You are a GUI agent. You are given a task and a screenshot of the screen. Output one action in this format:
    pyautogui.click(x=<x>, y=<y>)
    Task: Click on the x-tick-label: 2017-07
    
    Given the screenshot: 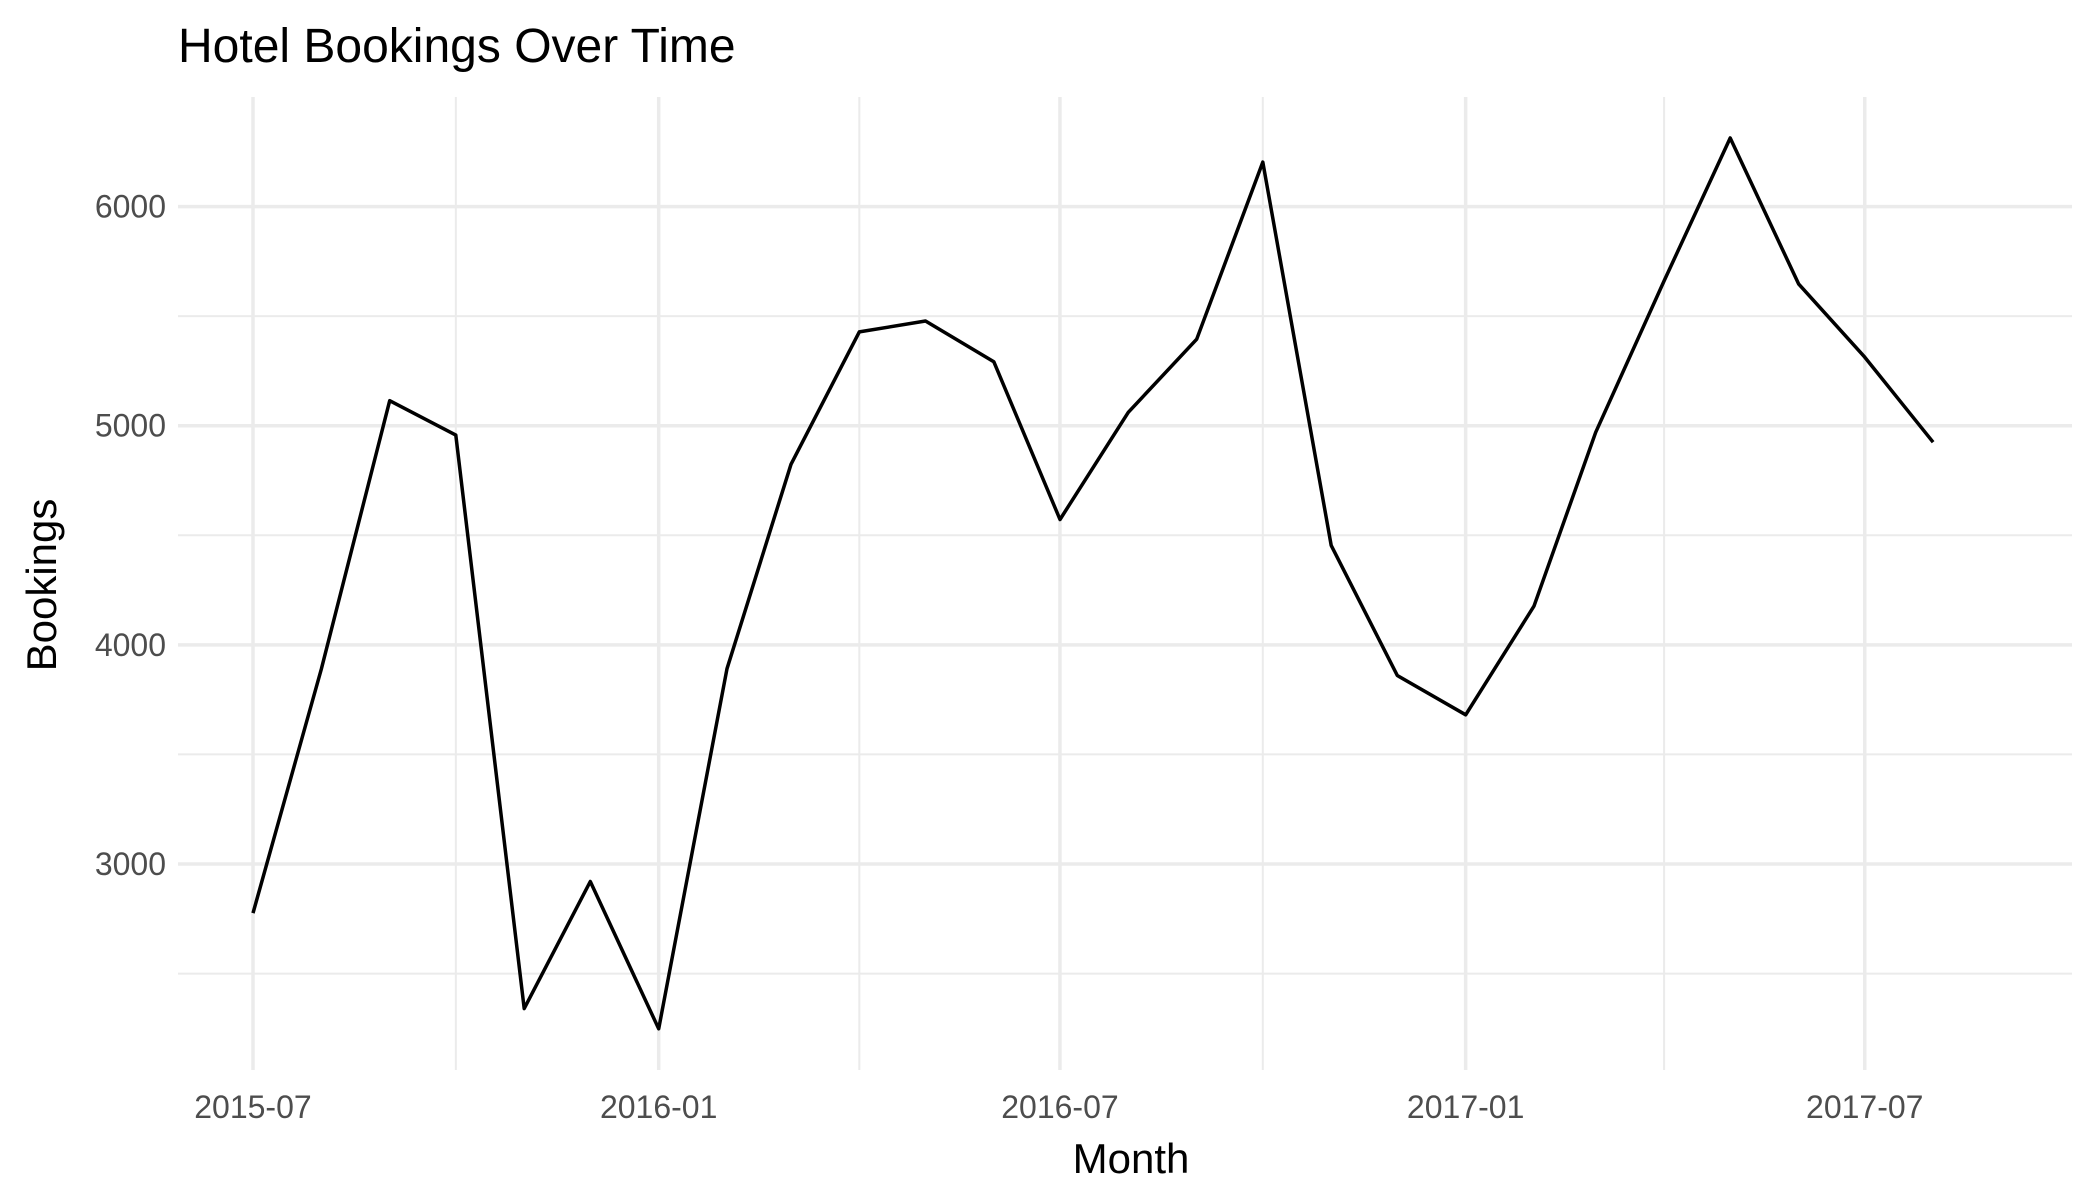 What is the action you would take?
    pyautogui.click(x=1864, y=1107)
    